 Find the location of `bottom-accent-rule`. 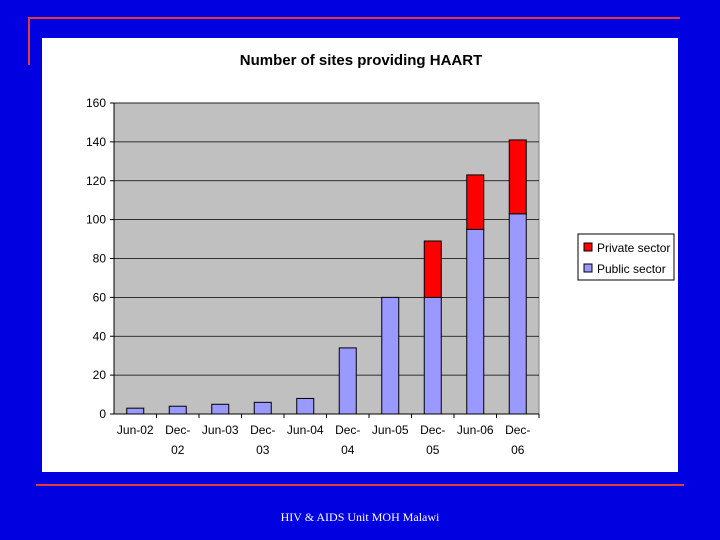

bottom-accent-rule is located at coordinates (360, 485).